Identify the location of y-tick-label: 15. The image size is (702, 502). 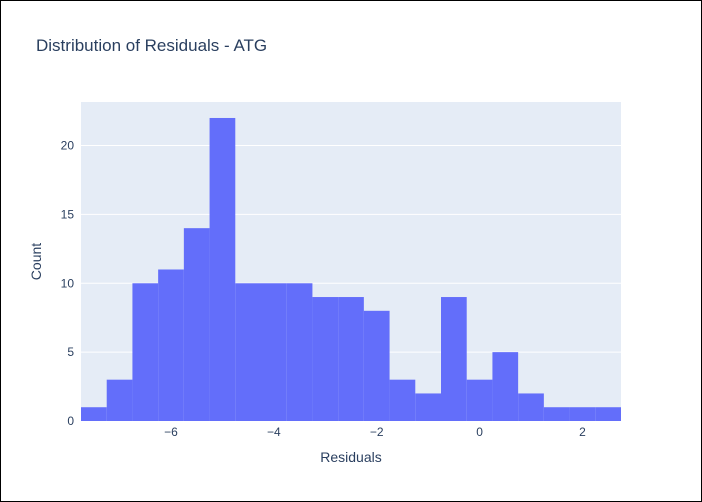
(68, 214).